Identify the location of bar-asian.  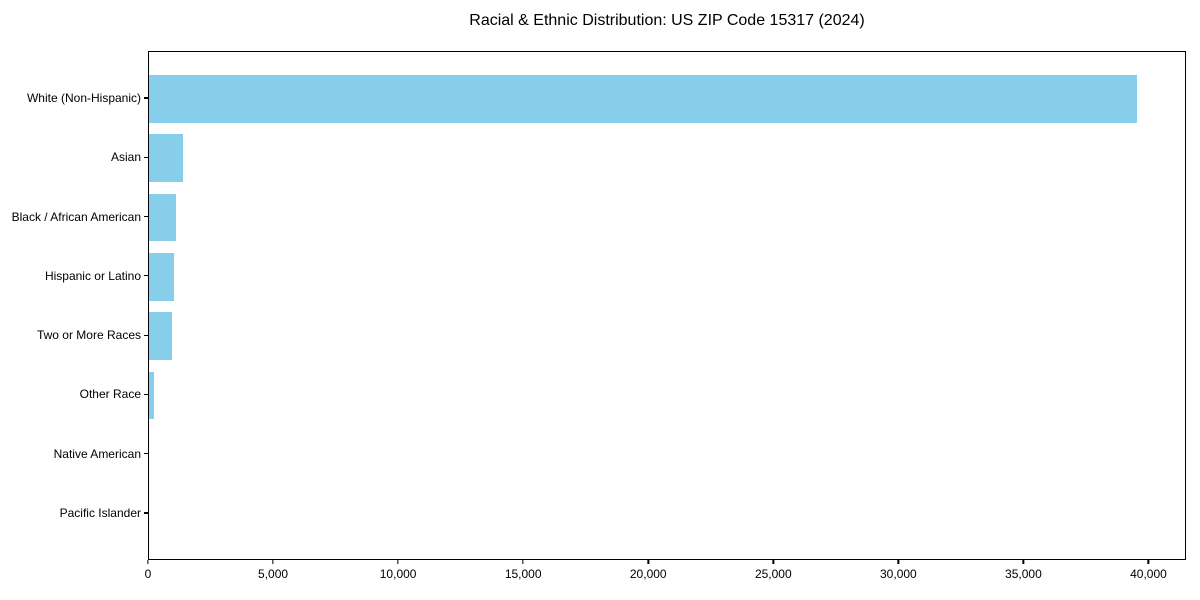
(166, 158).